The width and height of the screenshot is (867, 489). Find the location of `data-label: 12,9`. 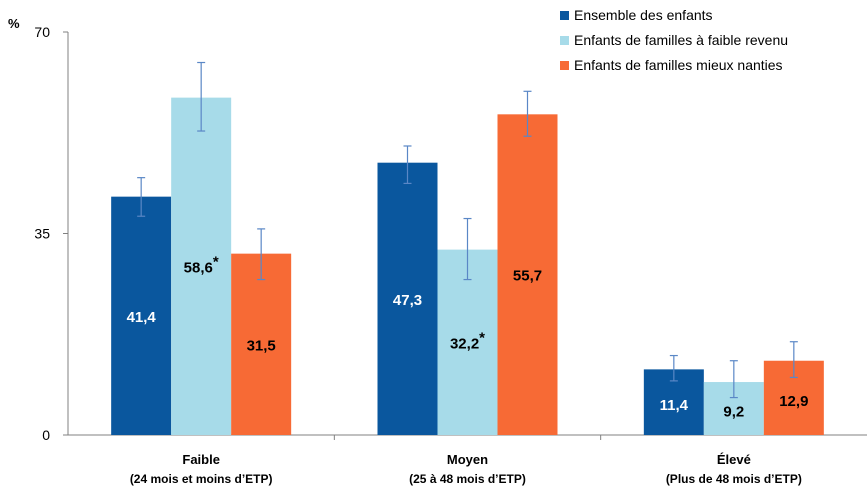

data-label: 12,9 is located at coordinates (793, 401).